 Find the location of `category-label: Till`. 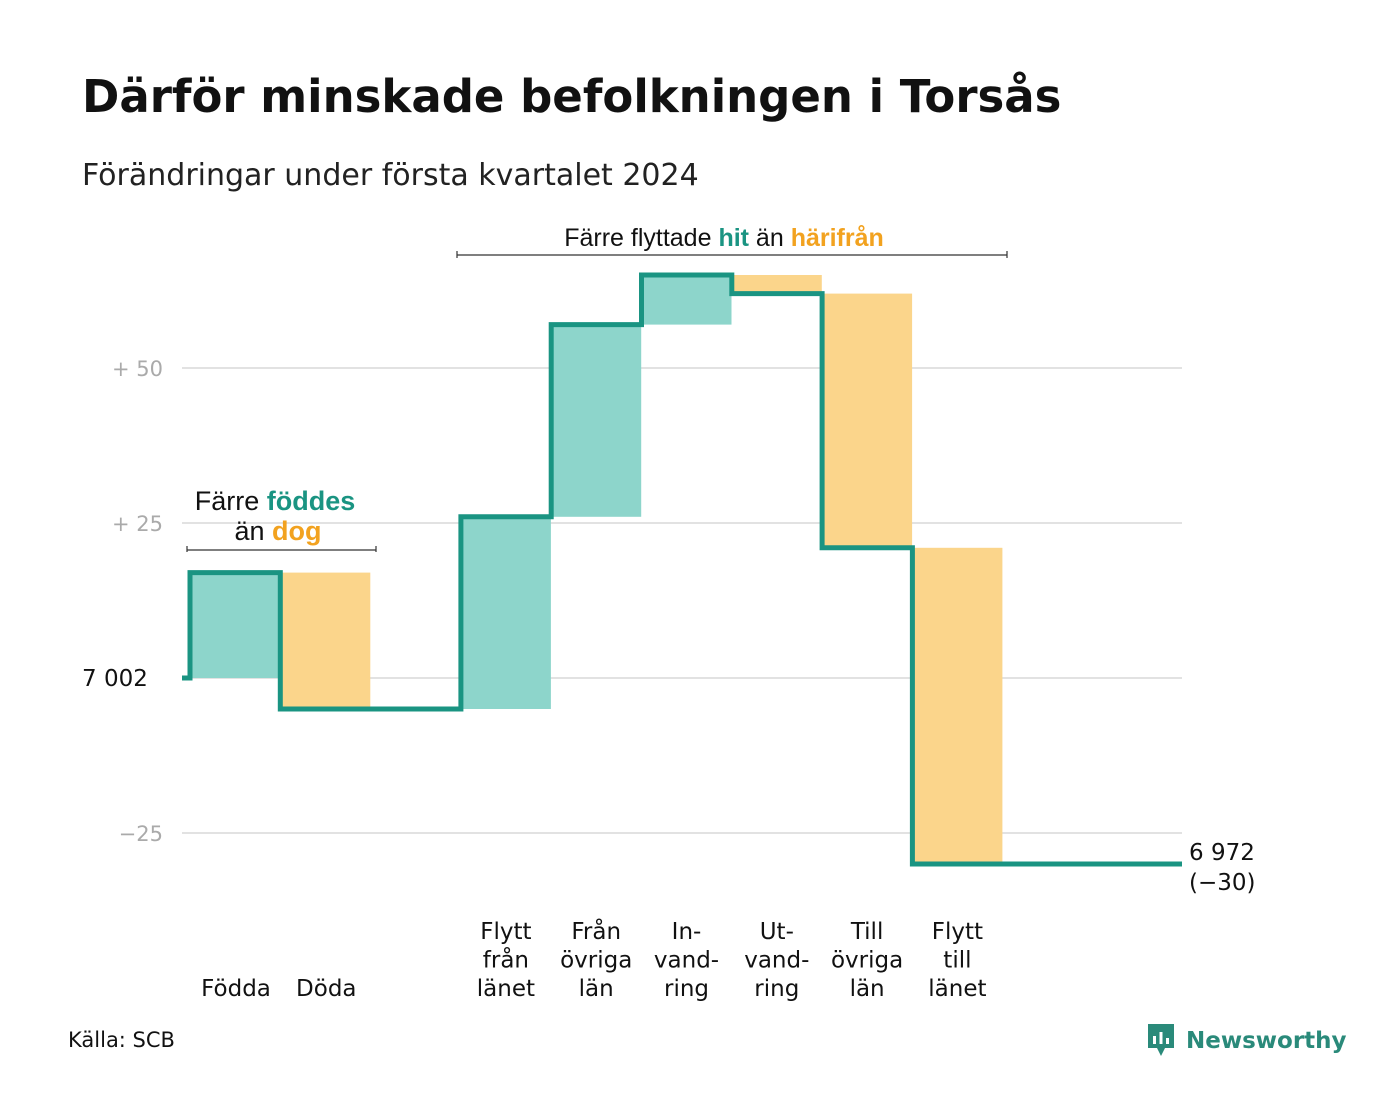

category-label: Till is located at coordinates (867, 932).